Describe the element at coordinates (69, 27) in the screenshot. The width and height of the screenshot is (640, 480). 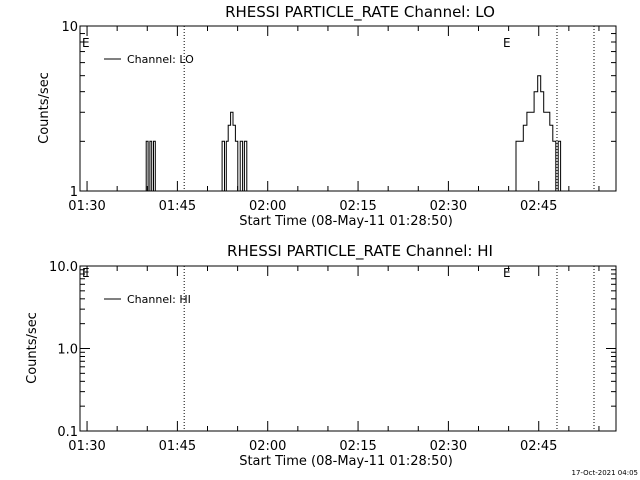
I see `y-tick-label: 10` at that location.